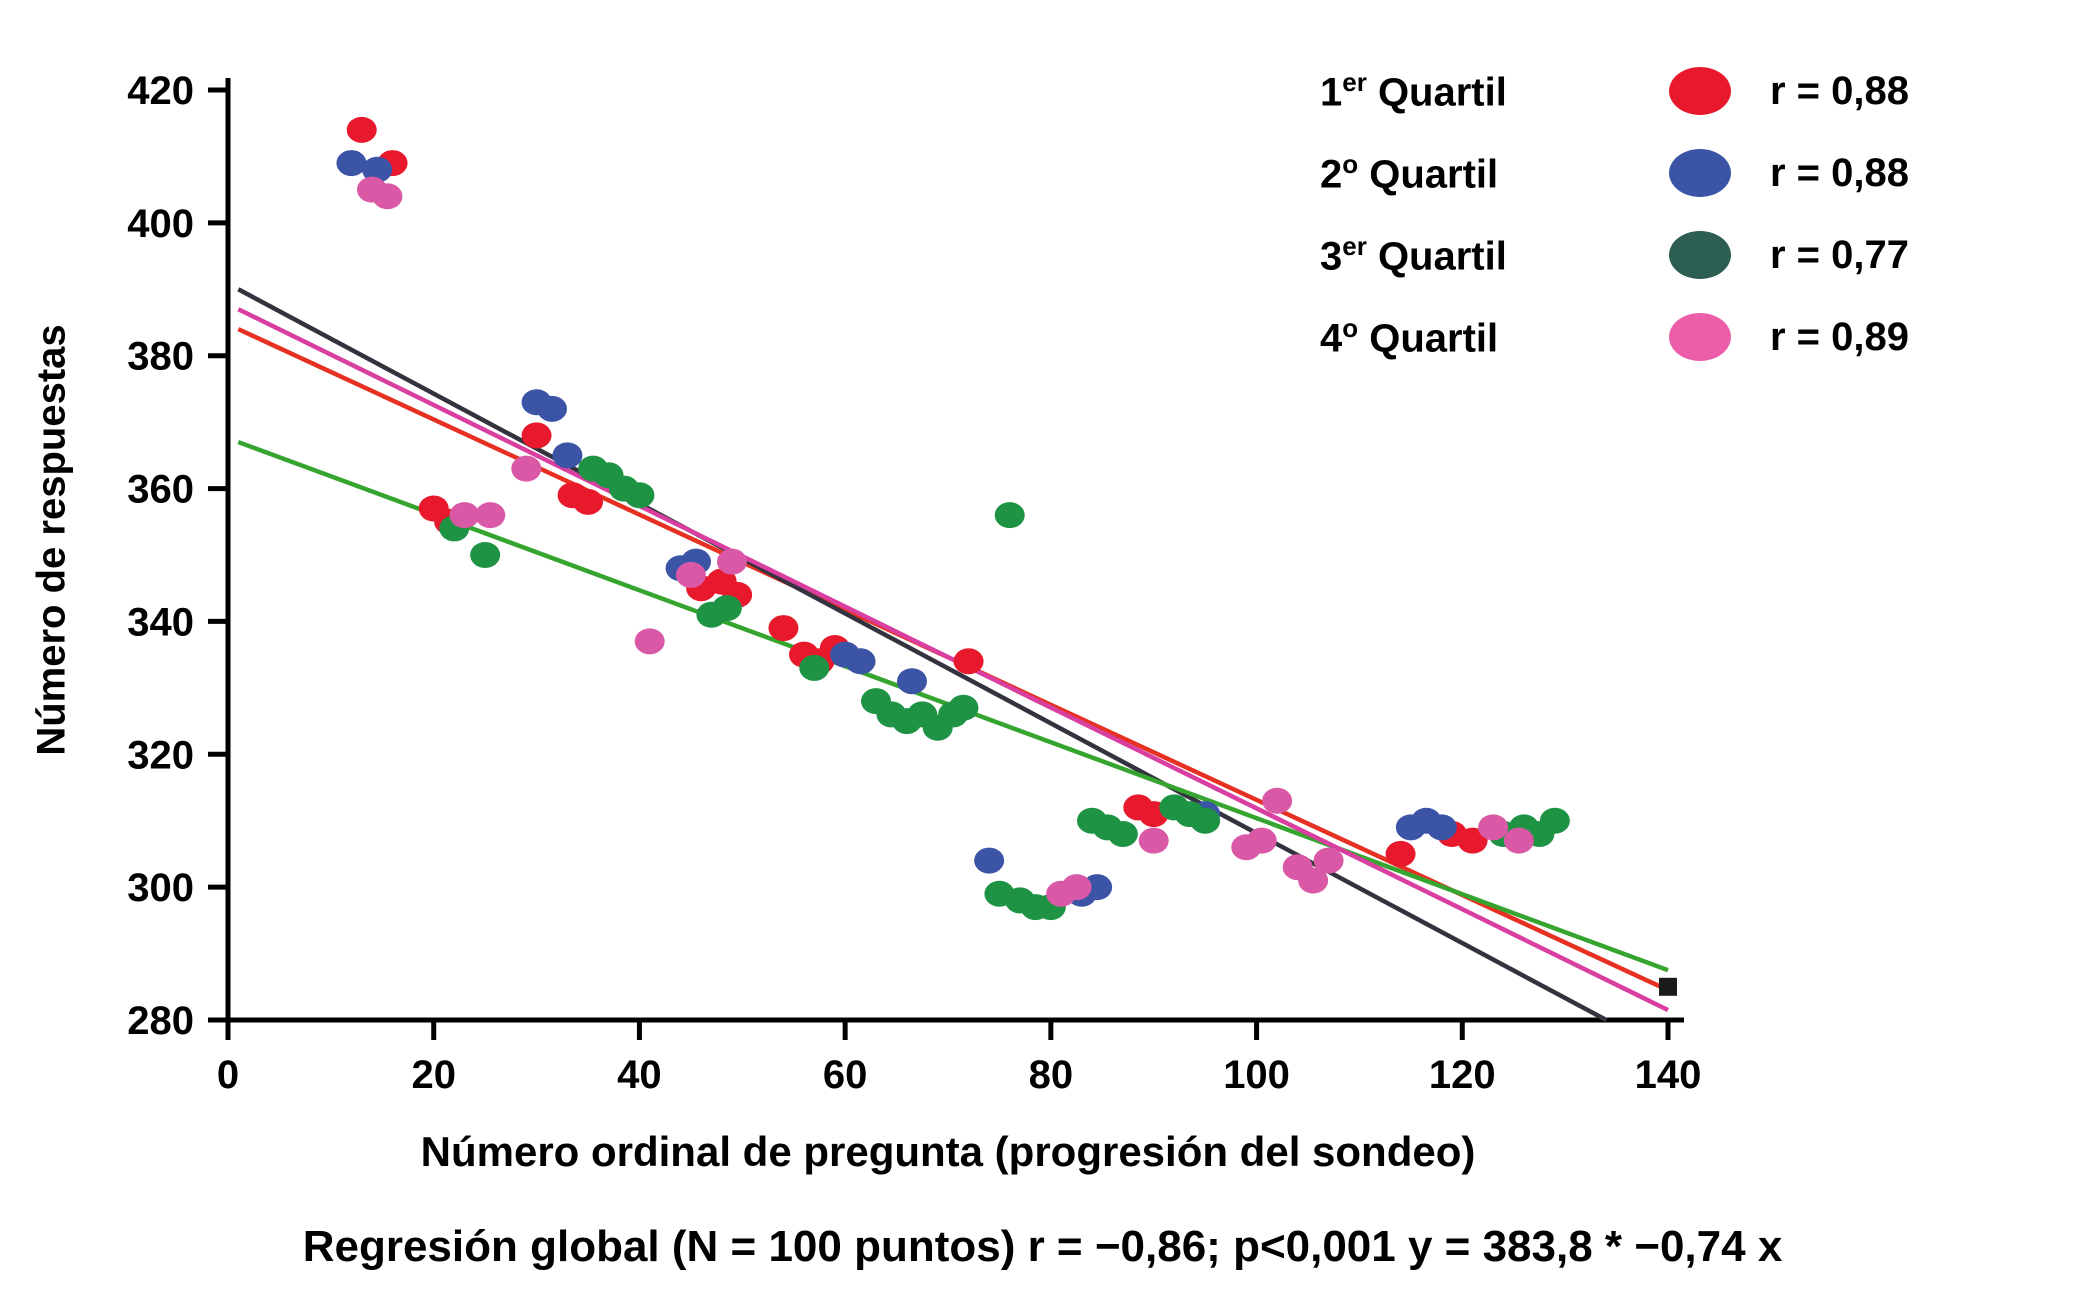  Describe the element at coordinates (433, 1075) in the screenshot. I see `x-tick-label: 20` at that location.